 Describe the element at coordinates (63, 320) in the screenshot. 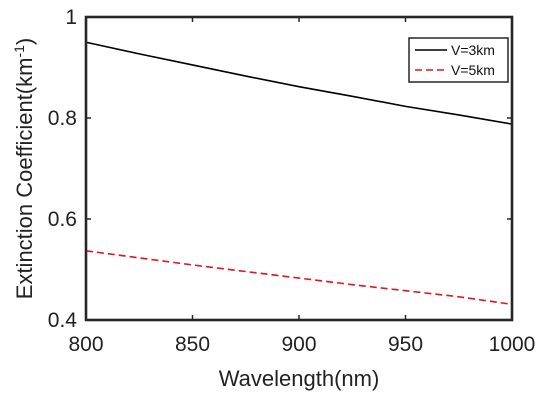

I see `y-tick-label: 0.4` at that location.